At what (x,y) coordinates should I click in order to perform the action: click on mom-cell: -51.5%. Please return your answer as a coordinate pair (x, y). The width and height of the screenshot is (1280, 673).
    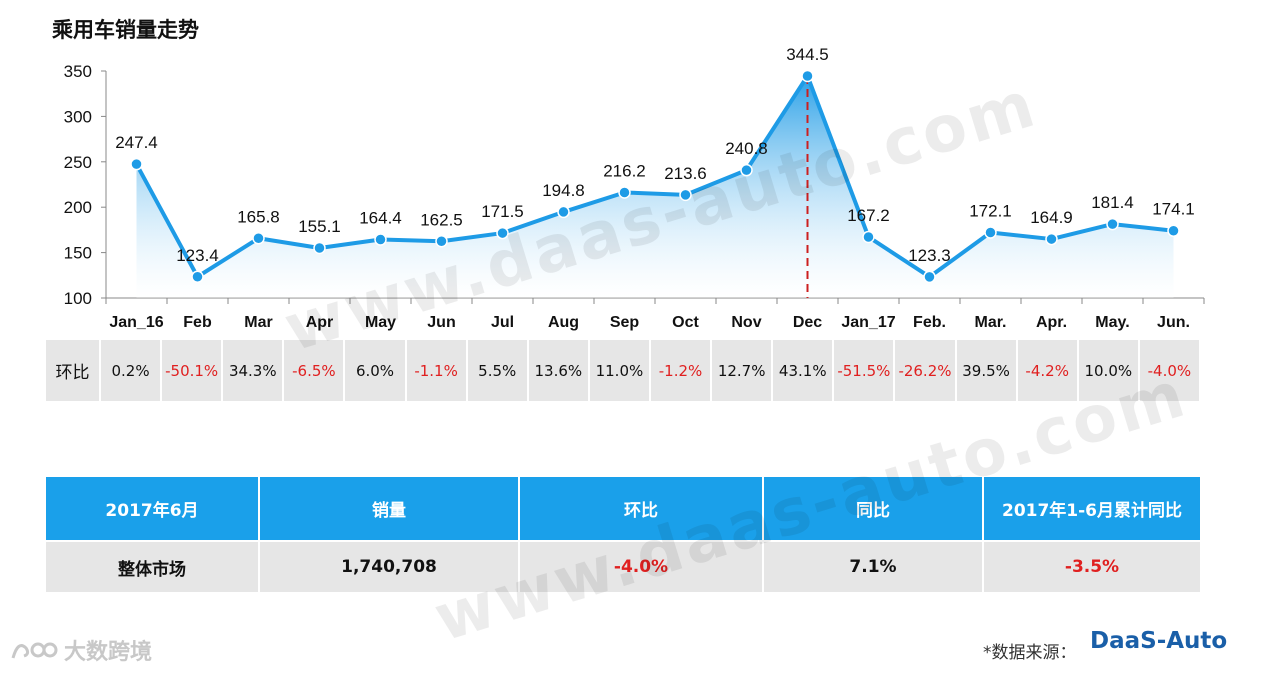
    Looking at the image, I should click on (864, 370).